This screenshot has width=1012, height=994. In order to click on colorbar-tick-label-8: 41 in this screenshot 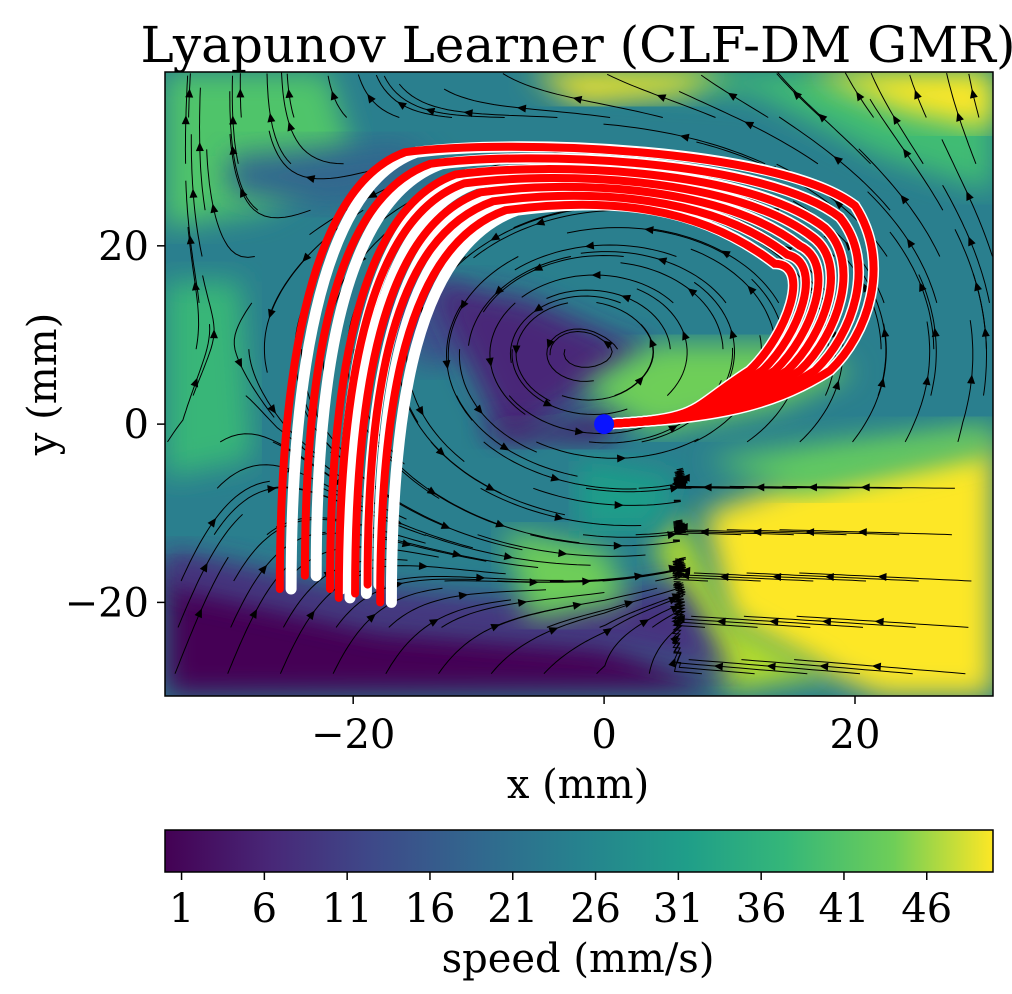, I will do `click(844, 909)`.